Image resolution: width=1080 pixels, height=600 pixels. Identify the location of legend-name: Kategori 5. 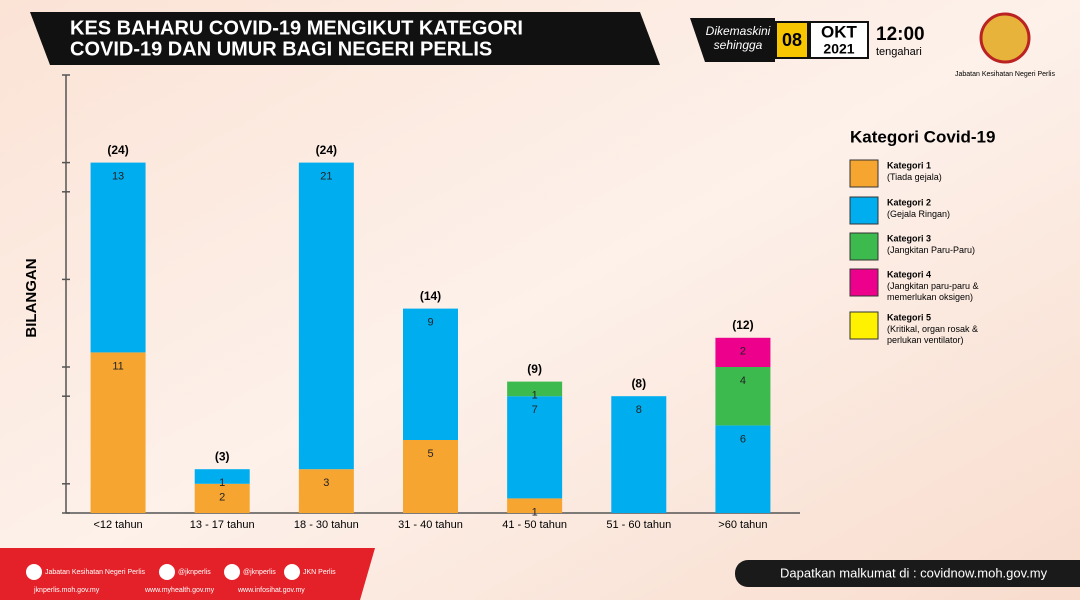
(909, 317).